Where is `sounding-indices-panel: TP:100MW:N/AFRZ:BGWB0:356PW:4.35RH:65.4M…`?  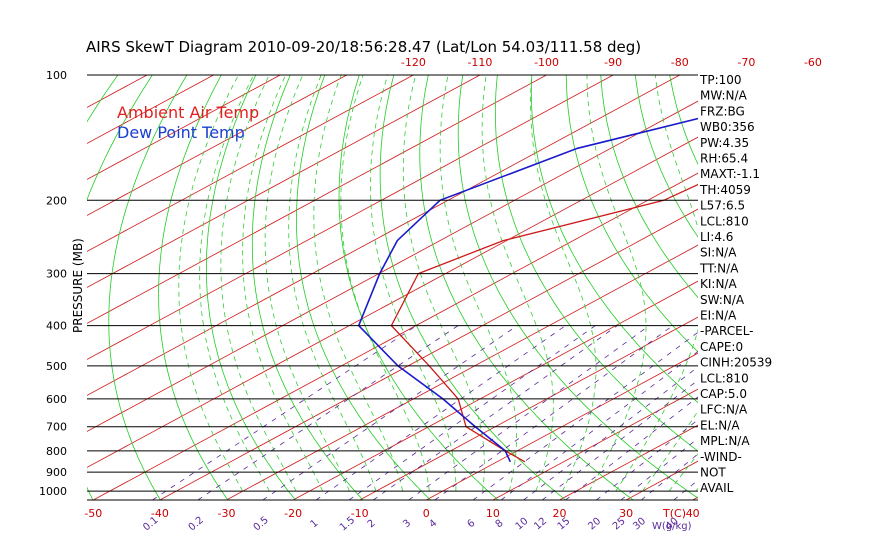
sounding-indices-panel: TP:100MW:N/AFRZ:BGWB0:356PW:4.35RH:65.4M… is located at coordinates (735, 284).